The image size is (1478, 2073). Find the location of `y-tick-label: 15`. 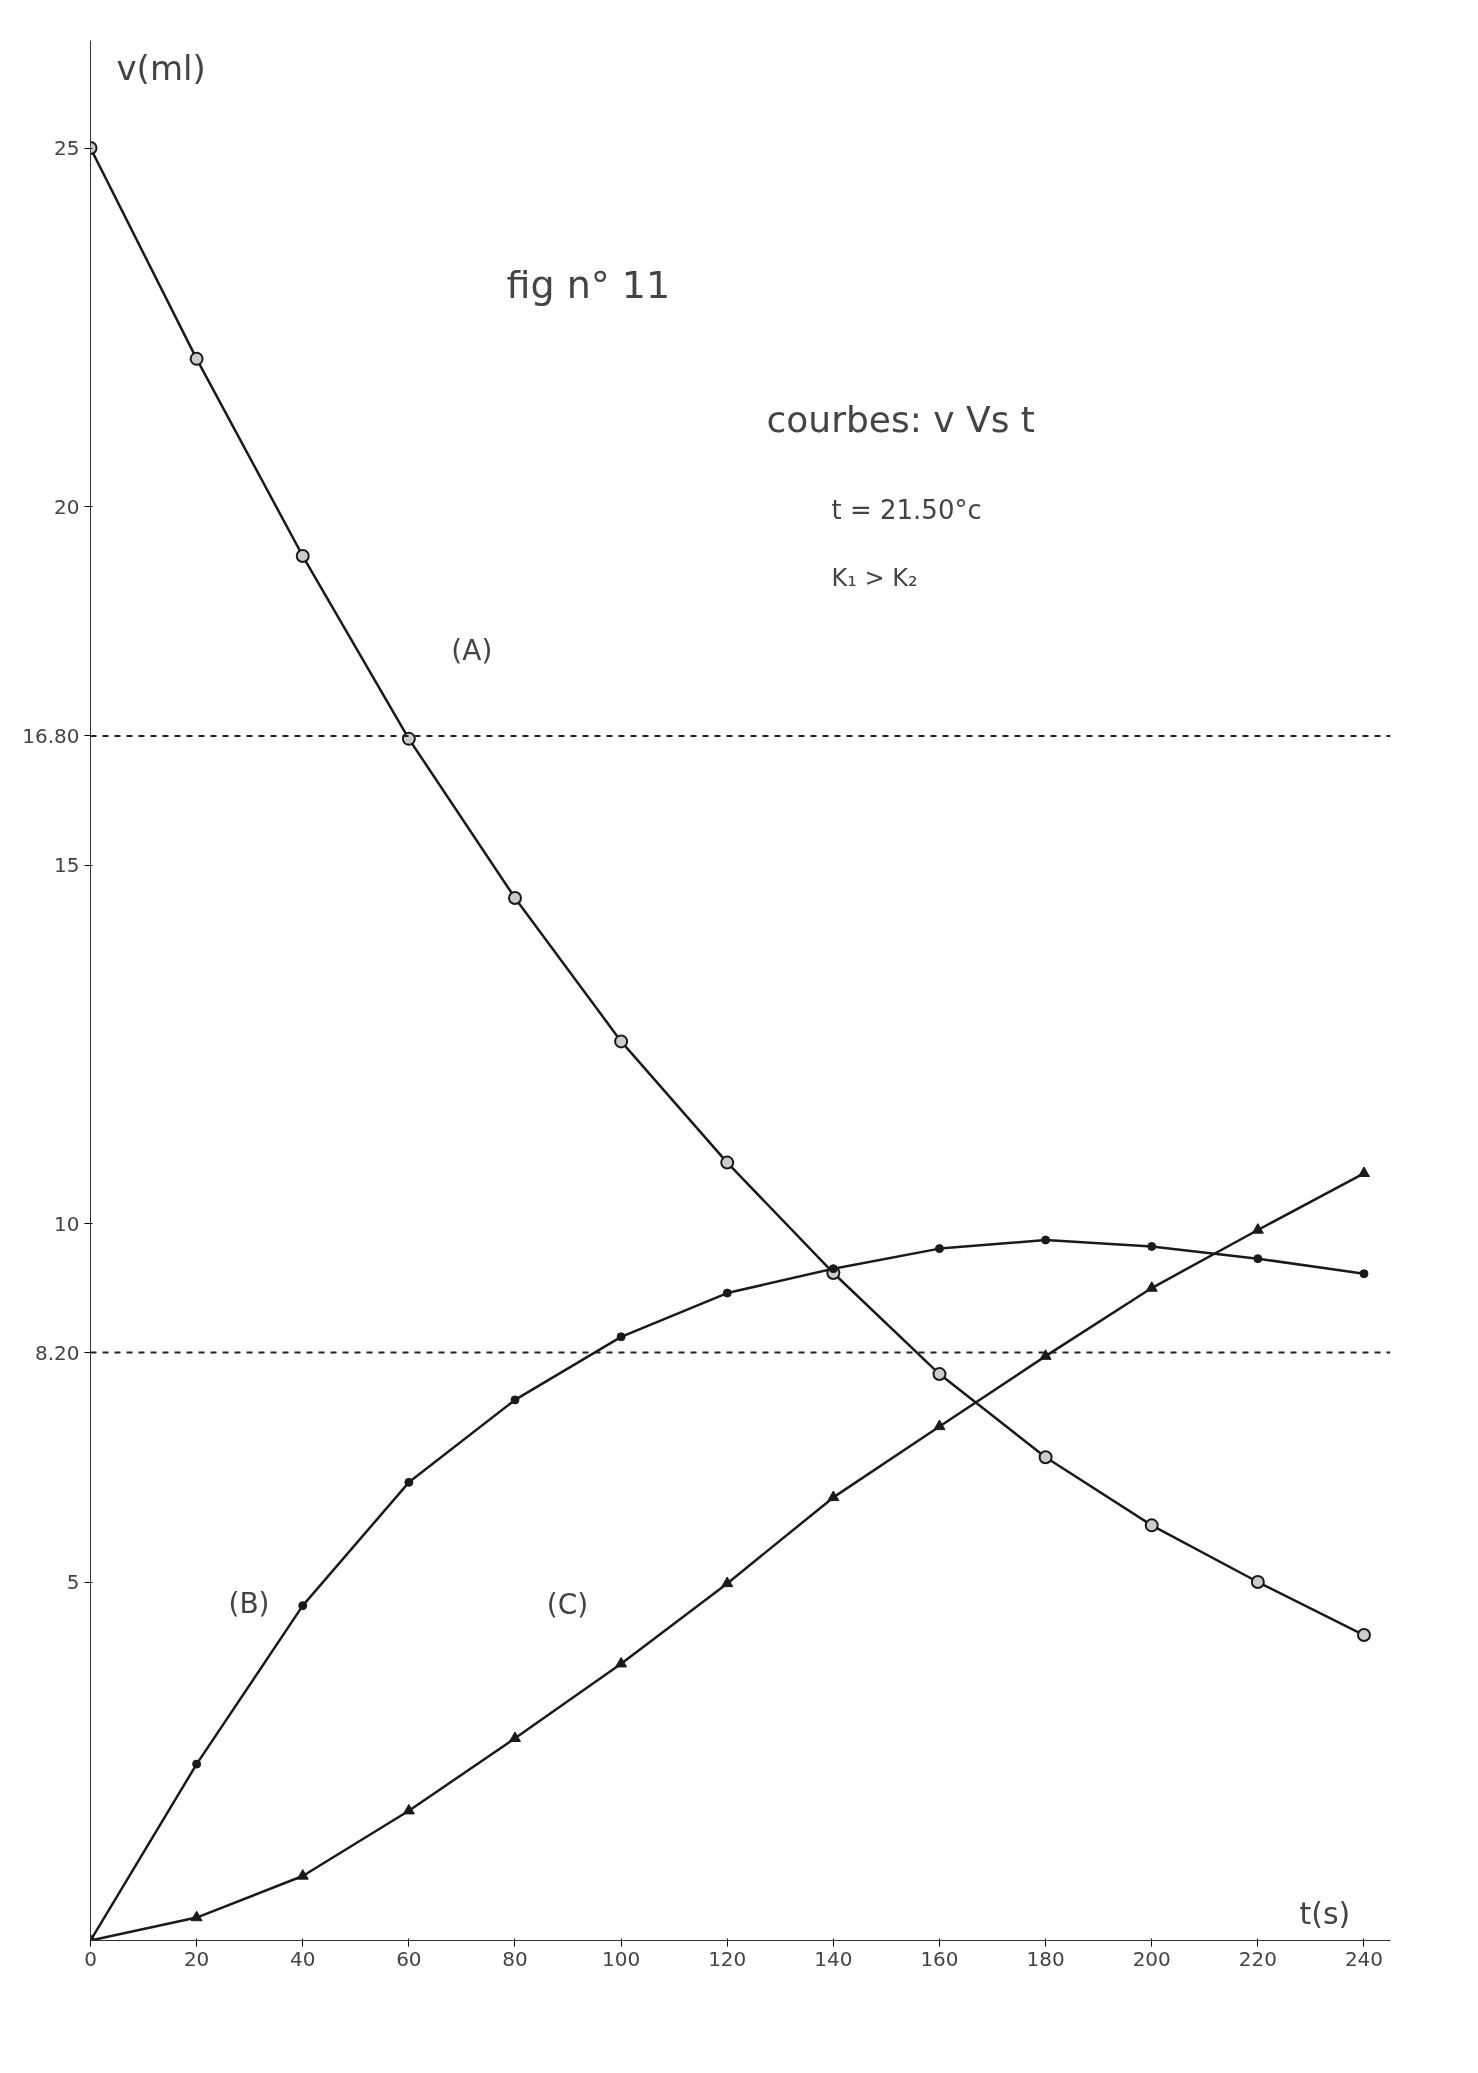

y-tick-label: 15 is located at coordinates (67, 865).